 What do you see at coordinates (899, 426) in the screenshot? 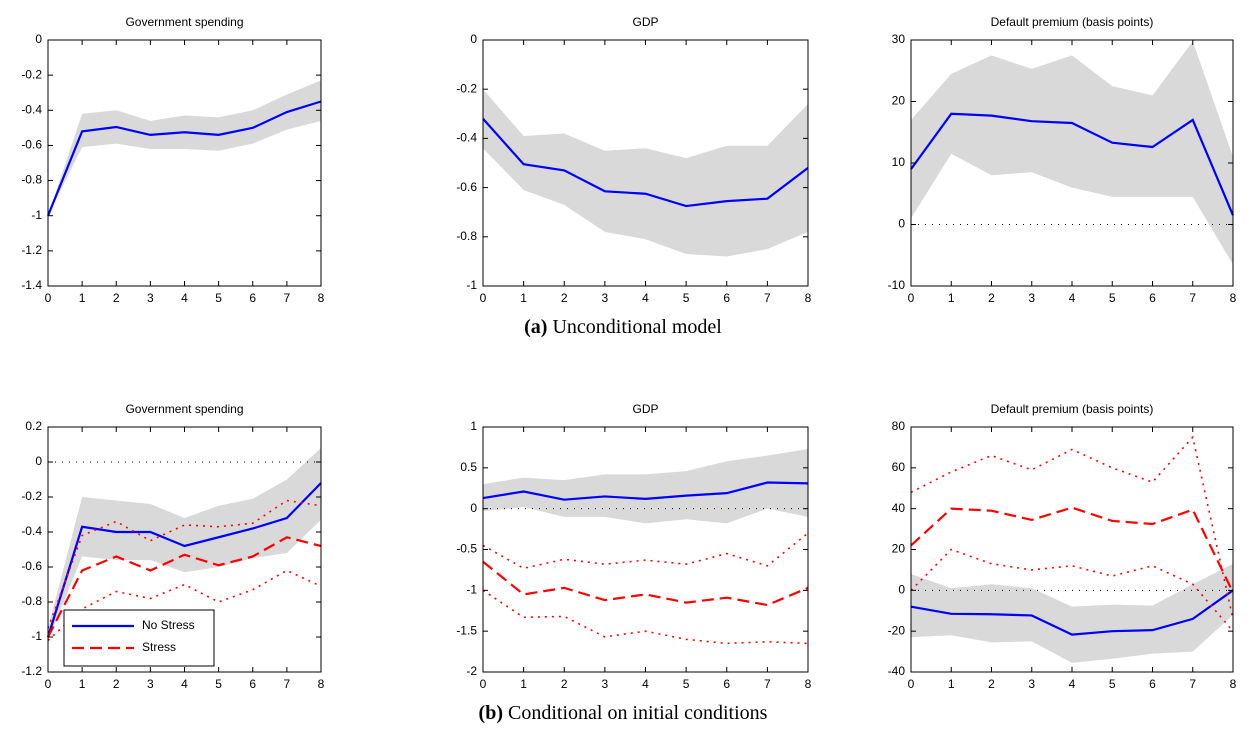
I see `y-tick-label: 80` at bounding box center [899, 426].